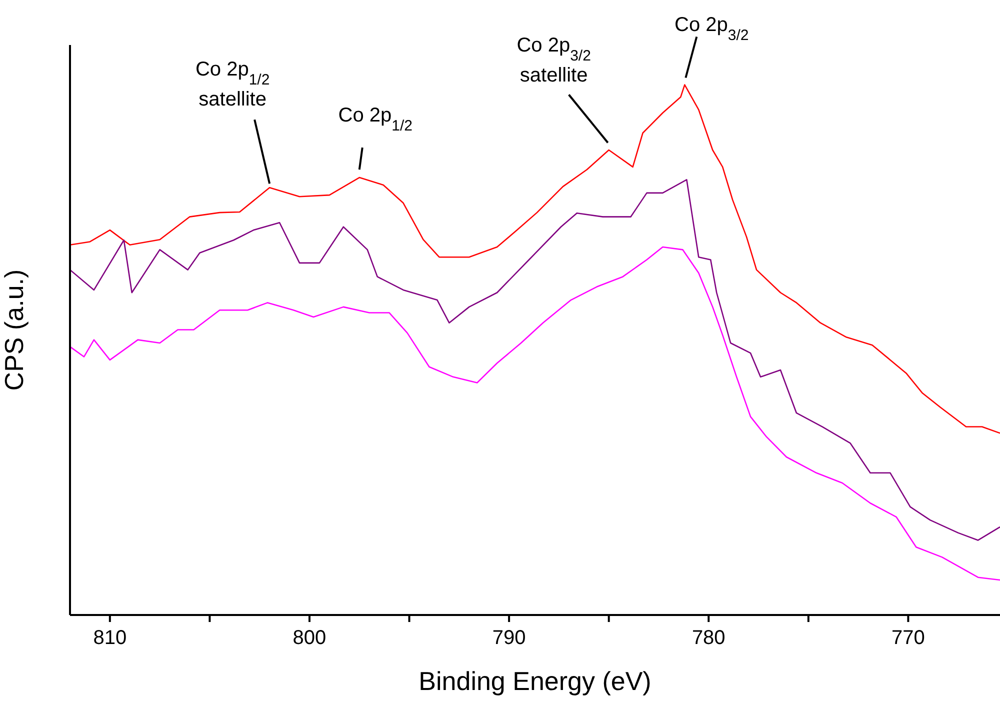 The width and height of the screenshot is (1000, 704). Describe the element at coordinates (709, 638) in the screenshot. I see `x-tick-label: 780` at that location.